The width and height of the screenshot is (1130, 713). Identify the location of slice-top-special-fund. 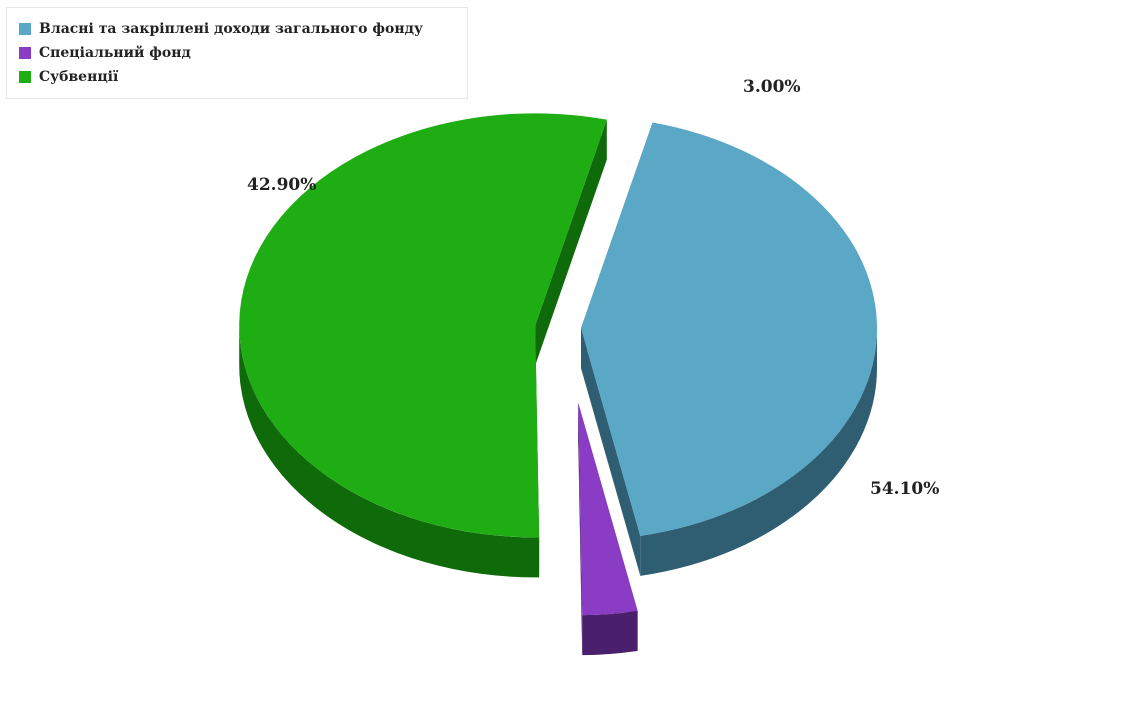
(608, 509).